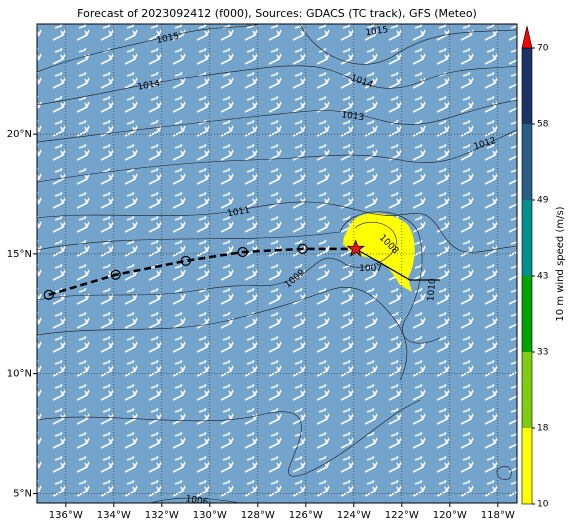 This screenshot has height=528, width=575. I want to click on x-tick-label: 118°W, so click(498, 515).